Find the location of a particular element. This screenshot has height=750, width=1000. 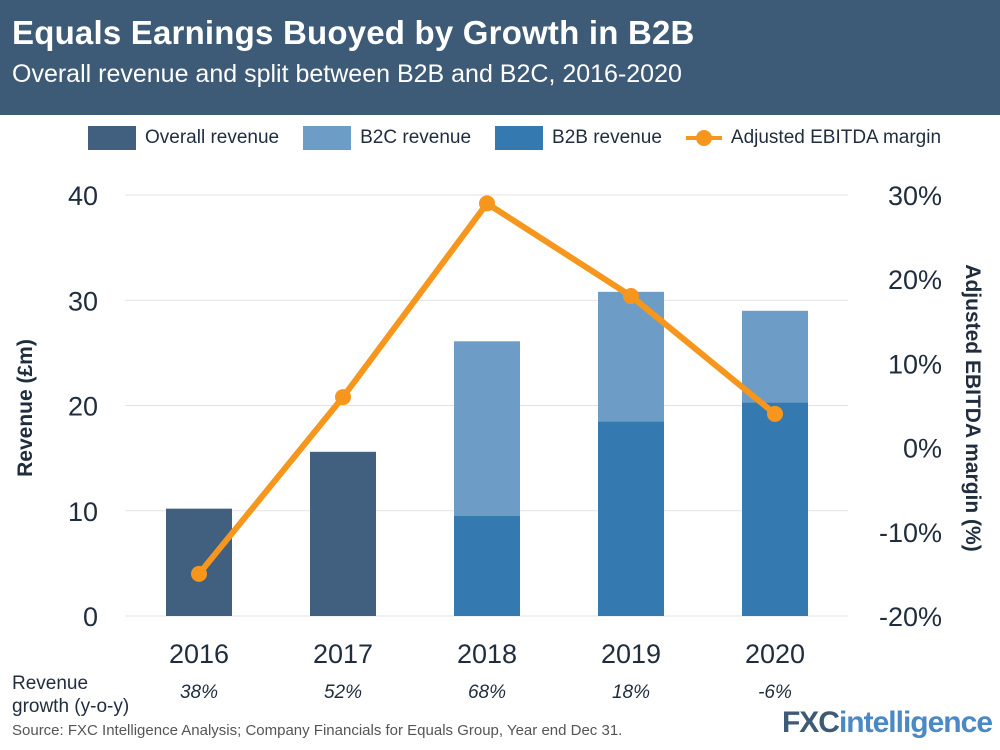

growth-value-2017: 52% is located at coordinates (343, 692).